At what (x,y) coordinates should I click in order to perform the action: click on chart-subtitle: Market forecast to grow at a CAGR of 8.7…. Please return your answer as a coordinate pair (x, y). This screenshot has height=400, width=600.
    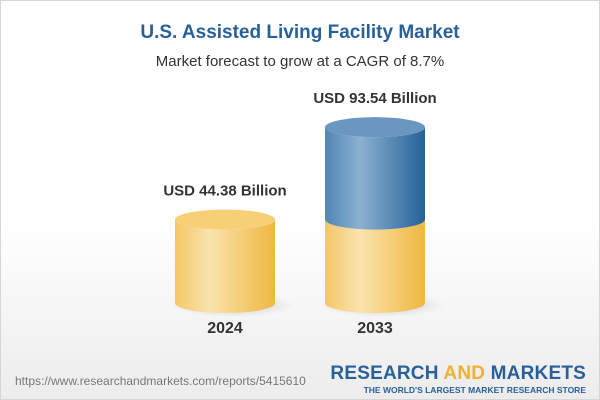
    Looking at the image, I should click on (300, 61).